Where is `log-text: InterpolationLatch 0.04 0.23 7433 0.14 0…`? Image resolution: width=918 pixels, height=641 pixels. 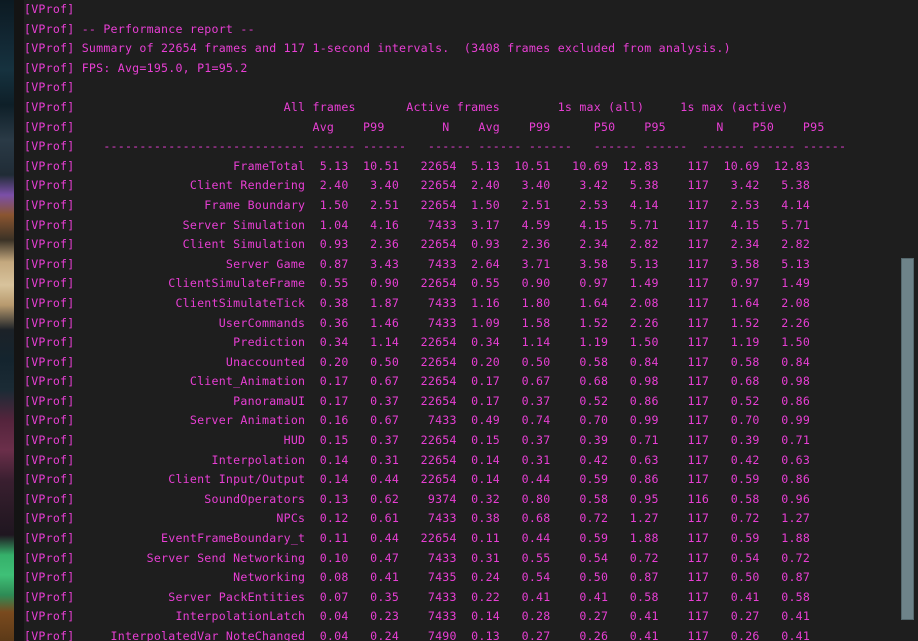 log-text: InterpolationLatch 0.04 0.23 7433 0.14 0… is located at coordinates (442, 616).